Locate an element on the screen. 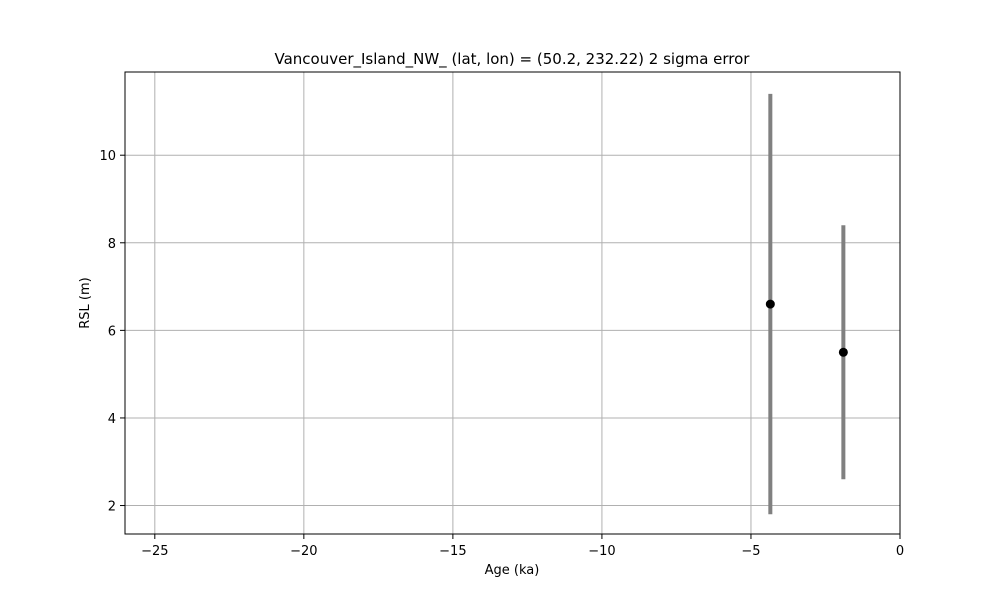 This screenshot has width=1000, height=600. y-tick-label: 6 is located at coordinates (112, 331).